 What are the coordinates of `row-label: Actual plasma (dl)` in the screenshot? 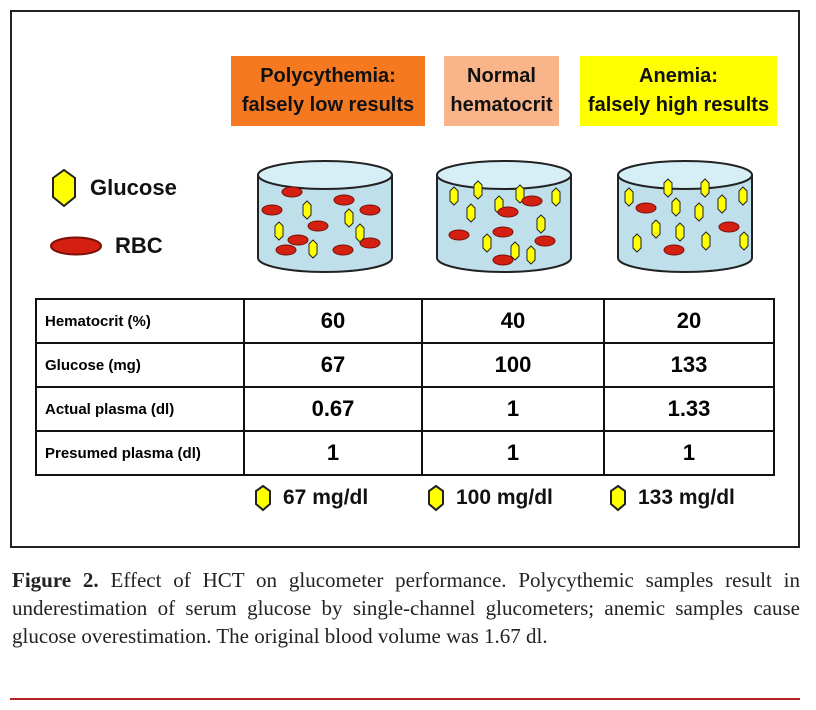 It's located at (140, 409).